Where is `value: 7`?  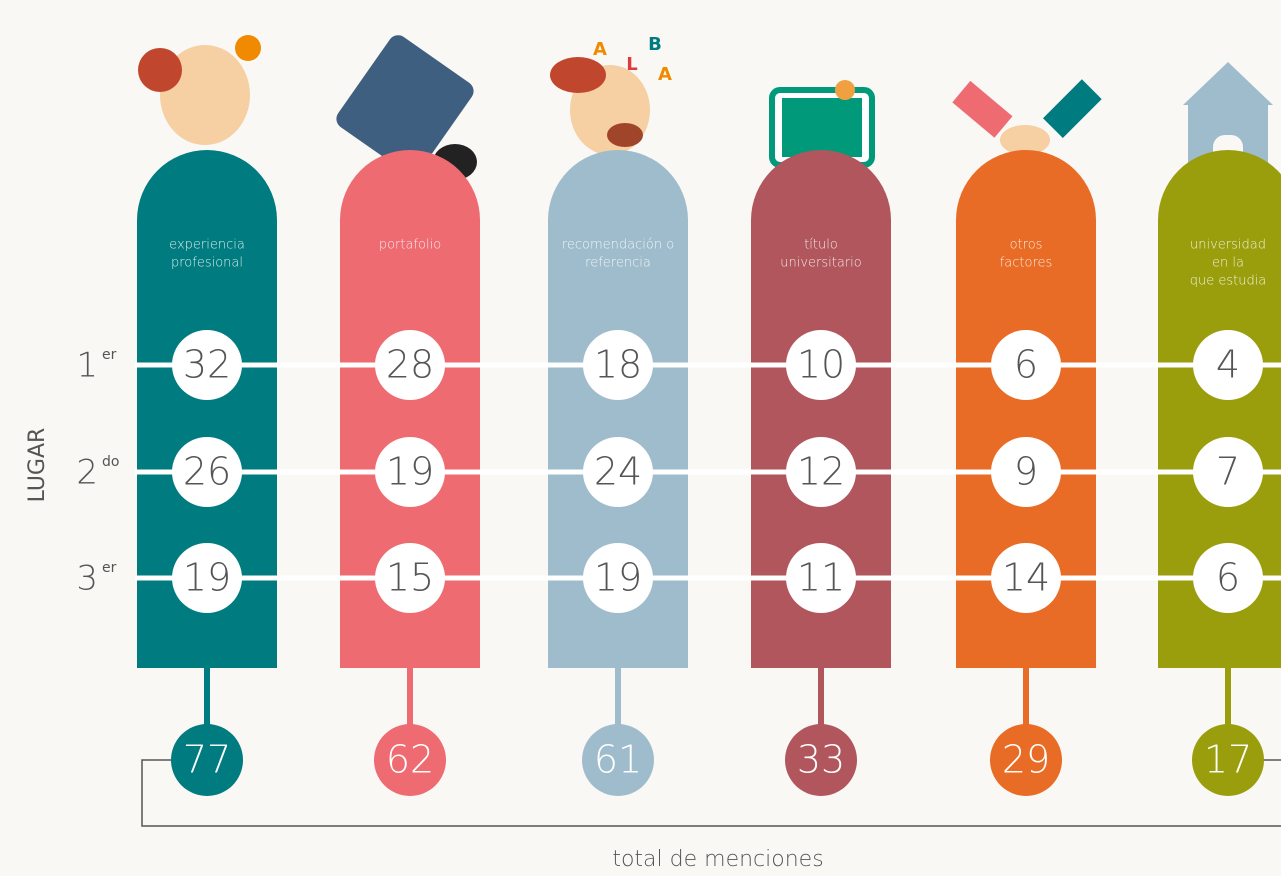 value: 7 is located at coordinates (1228, 472).